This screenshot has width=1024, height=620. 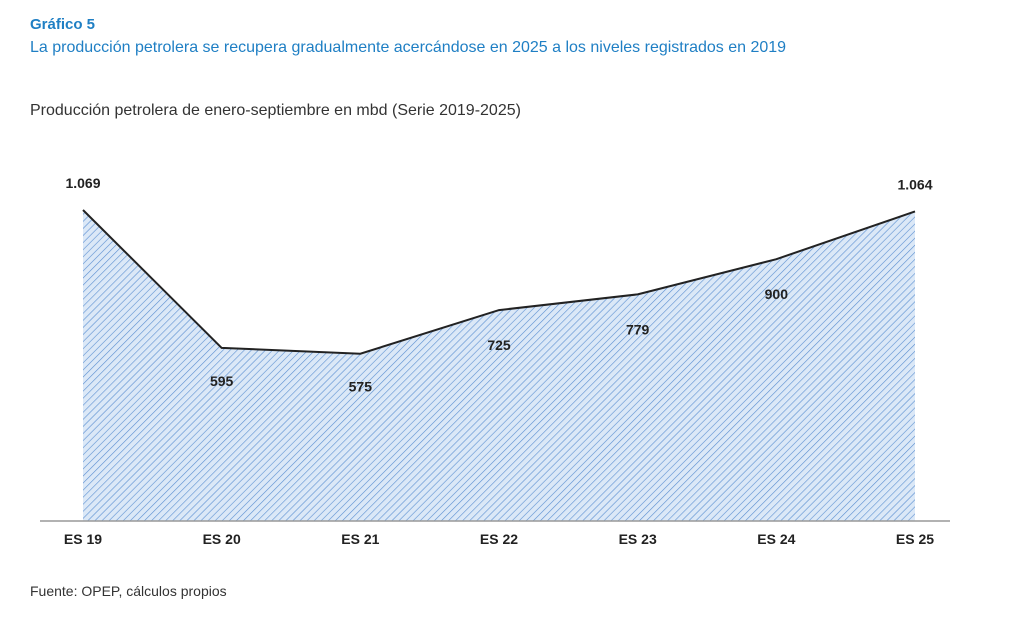 What do you see at coordinates (777, 294) in the screenshot?
I see `data-label: 900` at bounding box center [777, 294].